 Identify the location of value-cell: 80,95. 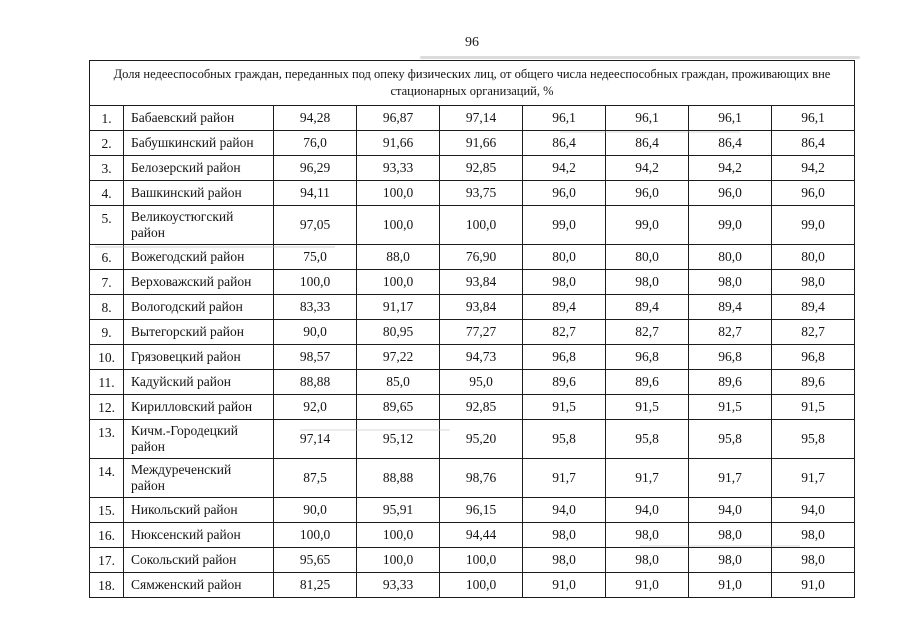
(398, 332).